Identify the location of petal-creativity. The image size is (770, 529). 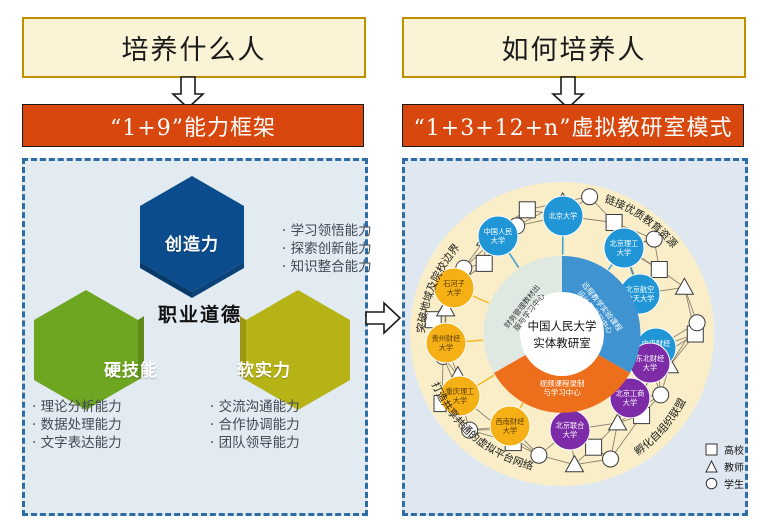
(192, 237).